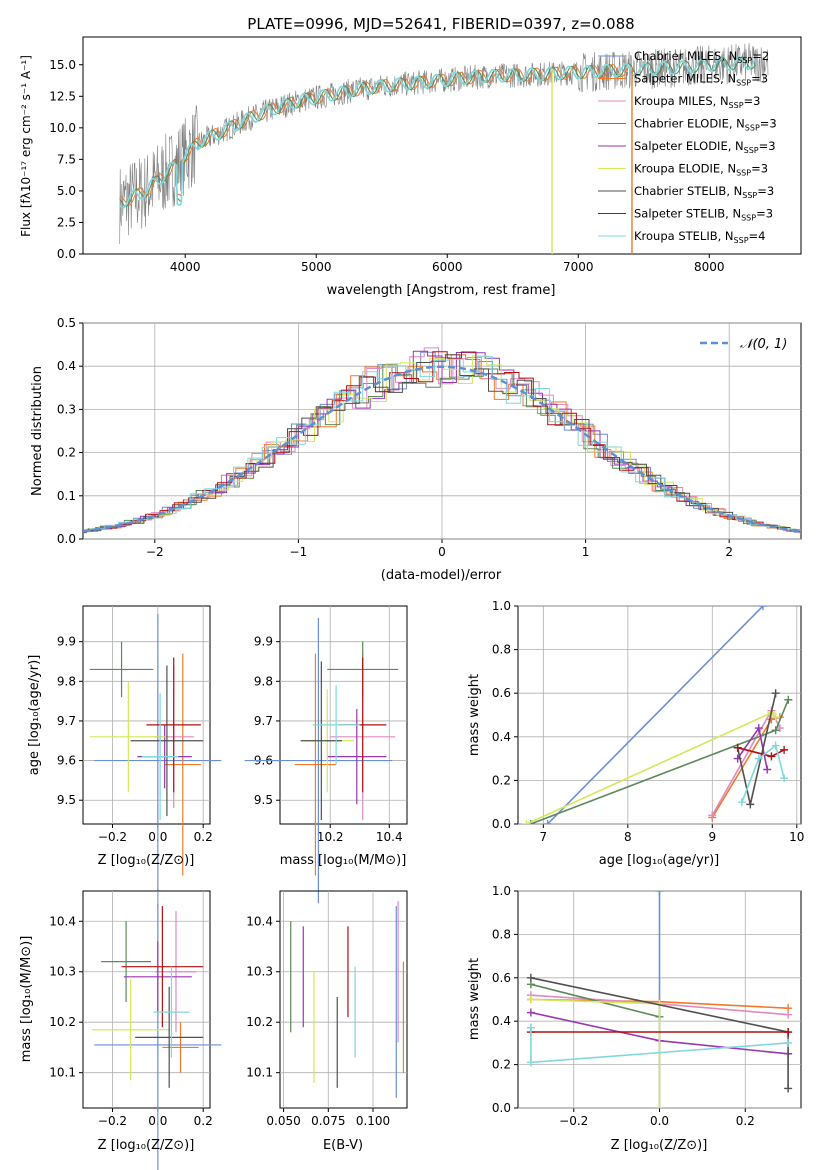 This screenshot has height=1170, width=819. What do you see at coordinates (757, 236) in the screenshot?
I see `legend-suffix: =4` at bounding box center [757, 236].